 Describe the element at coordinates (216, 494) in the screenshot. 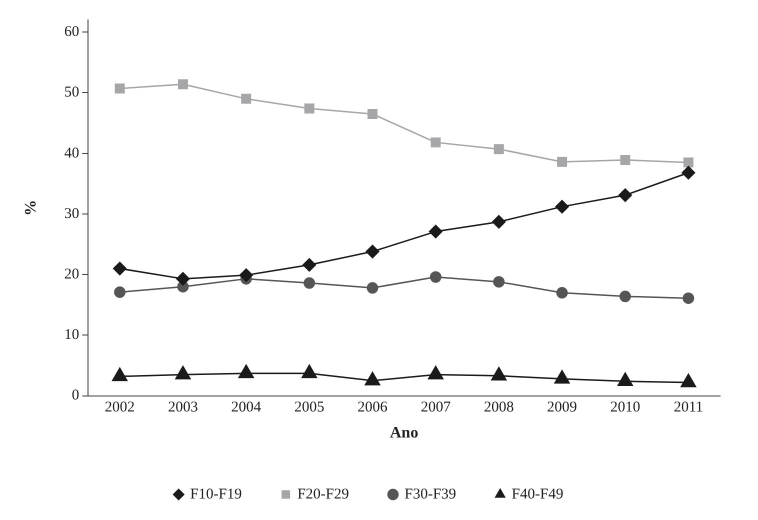

I see `legend-label: F10-F19` at that location.